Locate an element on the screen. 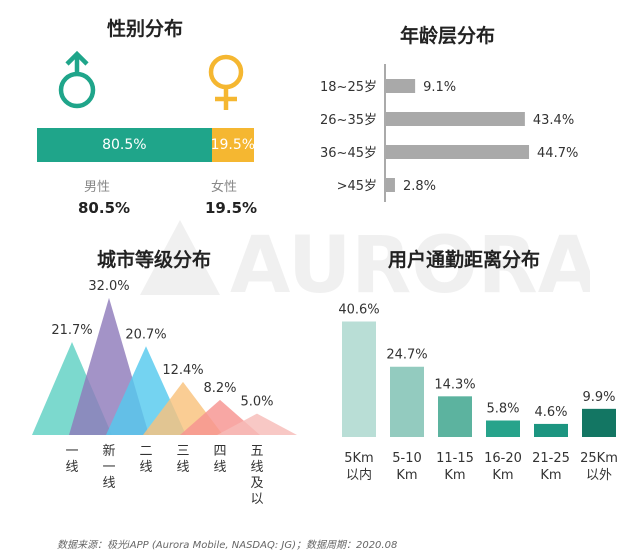 This screenshot has width=640, height=559. male-icon is located at coordinates (80, 81).